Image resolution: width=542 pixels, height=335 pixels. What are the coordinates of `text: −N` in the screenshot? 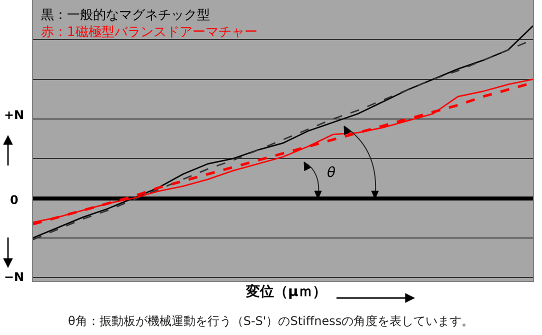 It's located at (14, 277).